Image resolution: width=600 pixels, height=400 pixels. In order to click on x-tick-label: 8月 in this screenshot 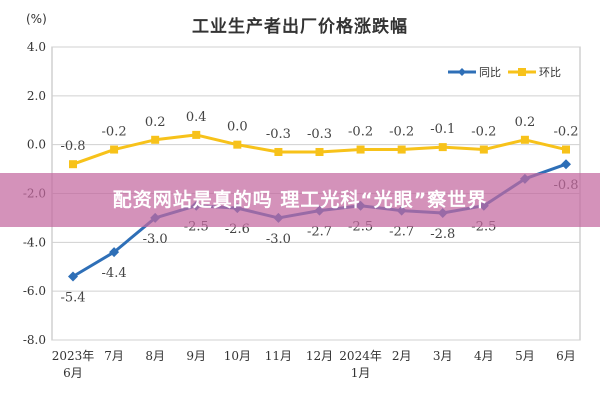, I will do `click(155, 356)`.